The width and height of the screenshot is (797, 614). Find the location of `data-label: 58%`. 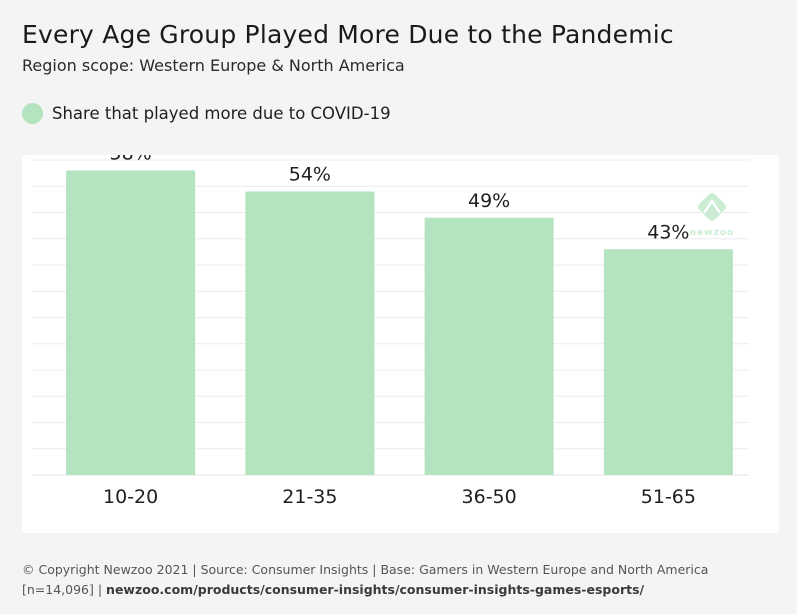

data-label: 58% is located at coordinates (131, 160).